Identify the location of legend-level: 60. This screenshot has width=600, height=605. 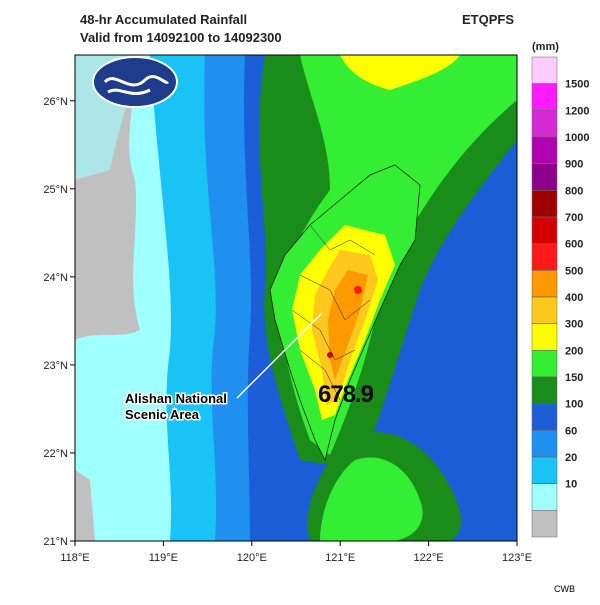
(571, 431).